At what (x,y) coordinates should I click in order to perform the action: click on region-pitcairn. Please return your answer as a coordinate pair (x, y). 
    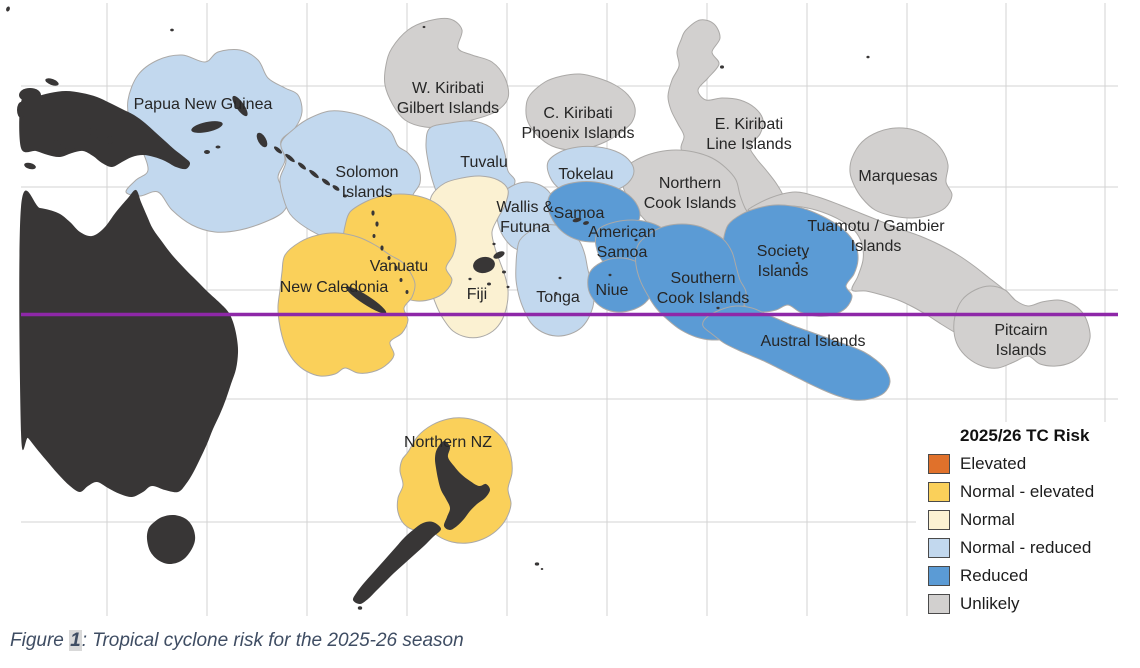
    Looking at the image, I should click on (1022, 327).